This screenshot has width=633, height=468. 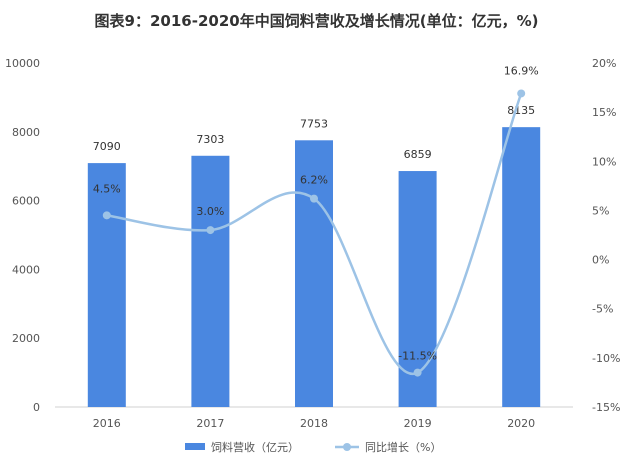 What do you see at coordinates (418, 154) in the screenshot?
I see `revenue-bar-label: 6859` at bounding box center [418, 154].